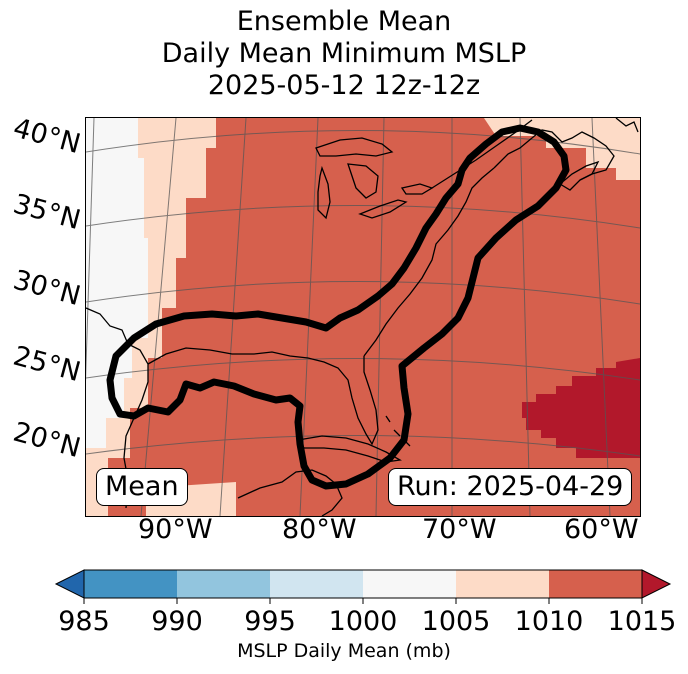 Image resolution: width=688 pixels, height=674 pixels. Describe the element at coordinates (363, 293) in the screenshot. I see `parallel-30n` at that location.